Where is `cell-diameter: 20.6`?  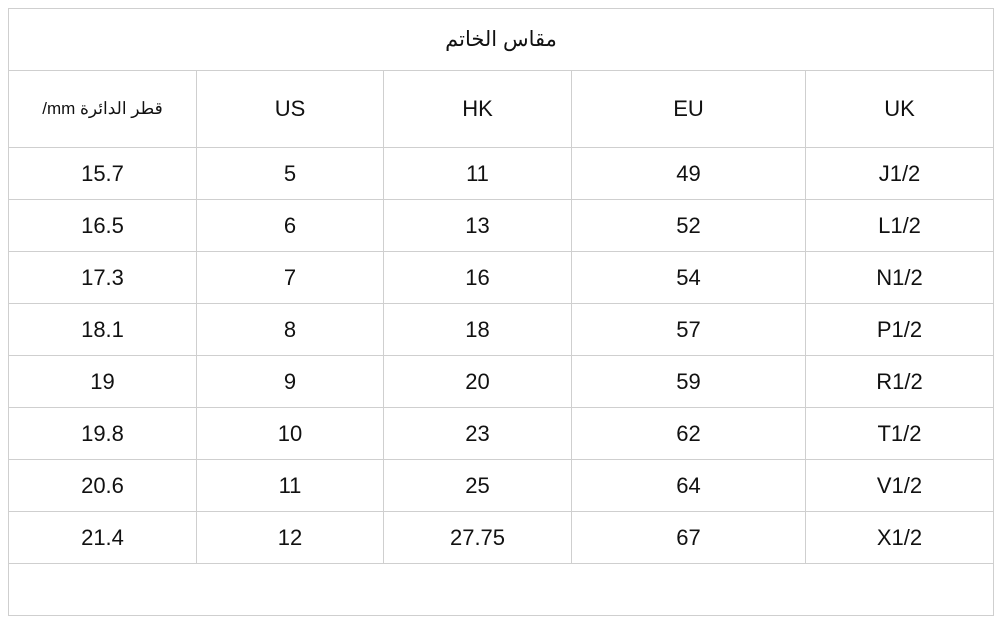 cell-diameter: 20.6 is located at coordinates (102, 485).